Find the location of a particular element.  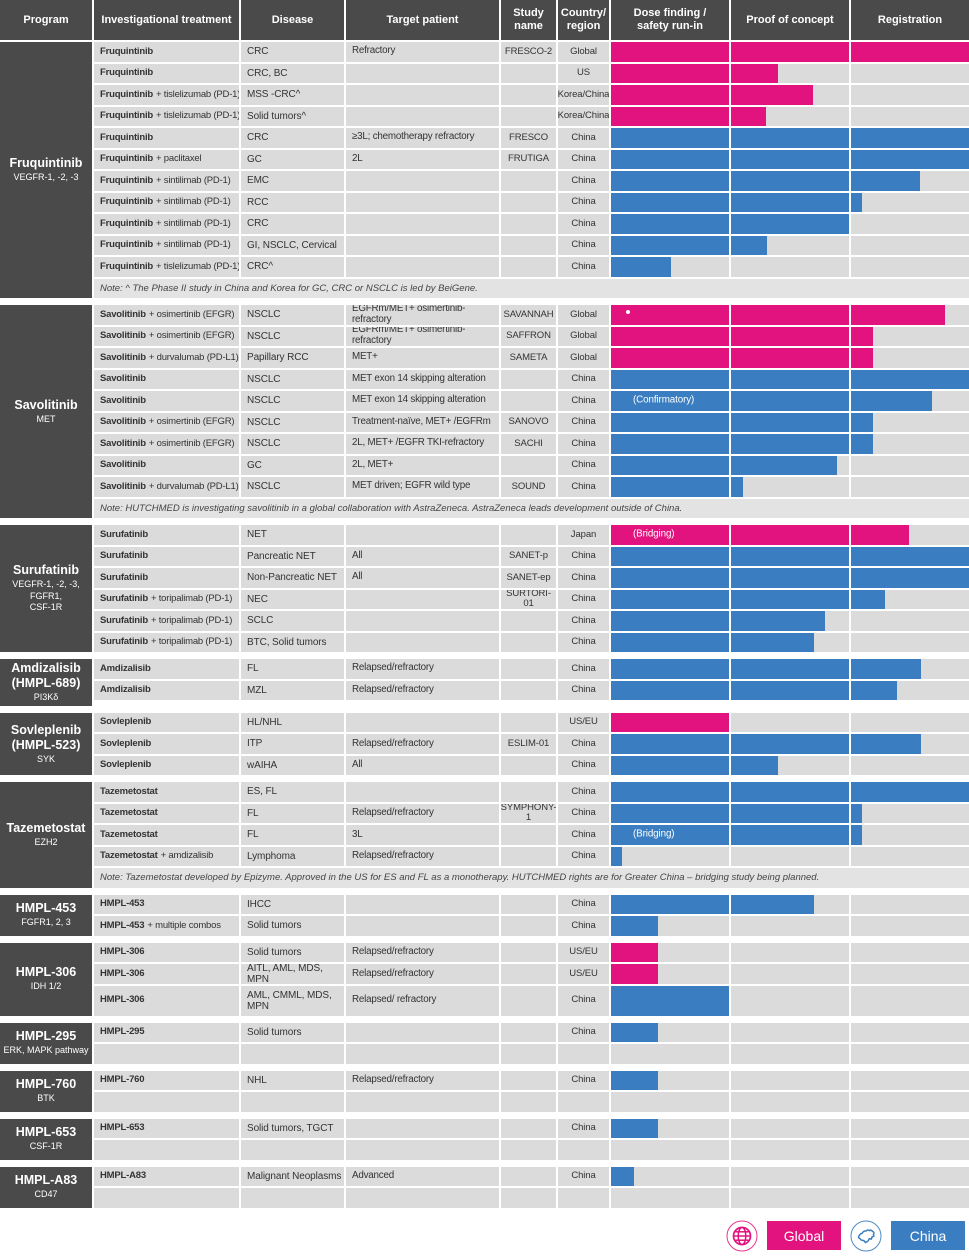

disease-cell: Papillary RCC is located at coordinates (292, 358).